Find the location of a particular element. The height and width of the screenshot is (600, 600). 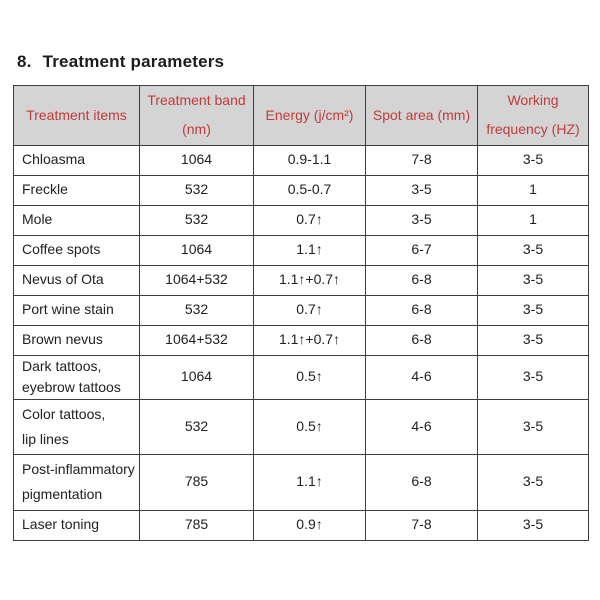

energy-cell: 0.9↑ is located at coordinates (309, 525).